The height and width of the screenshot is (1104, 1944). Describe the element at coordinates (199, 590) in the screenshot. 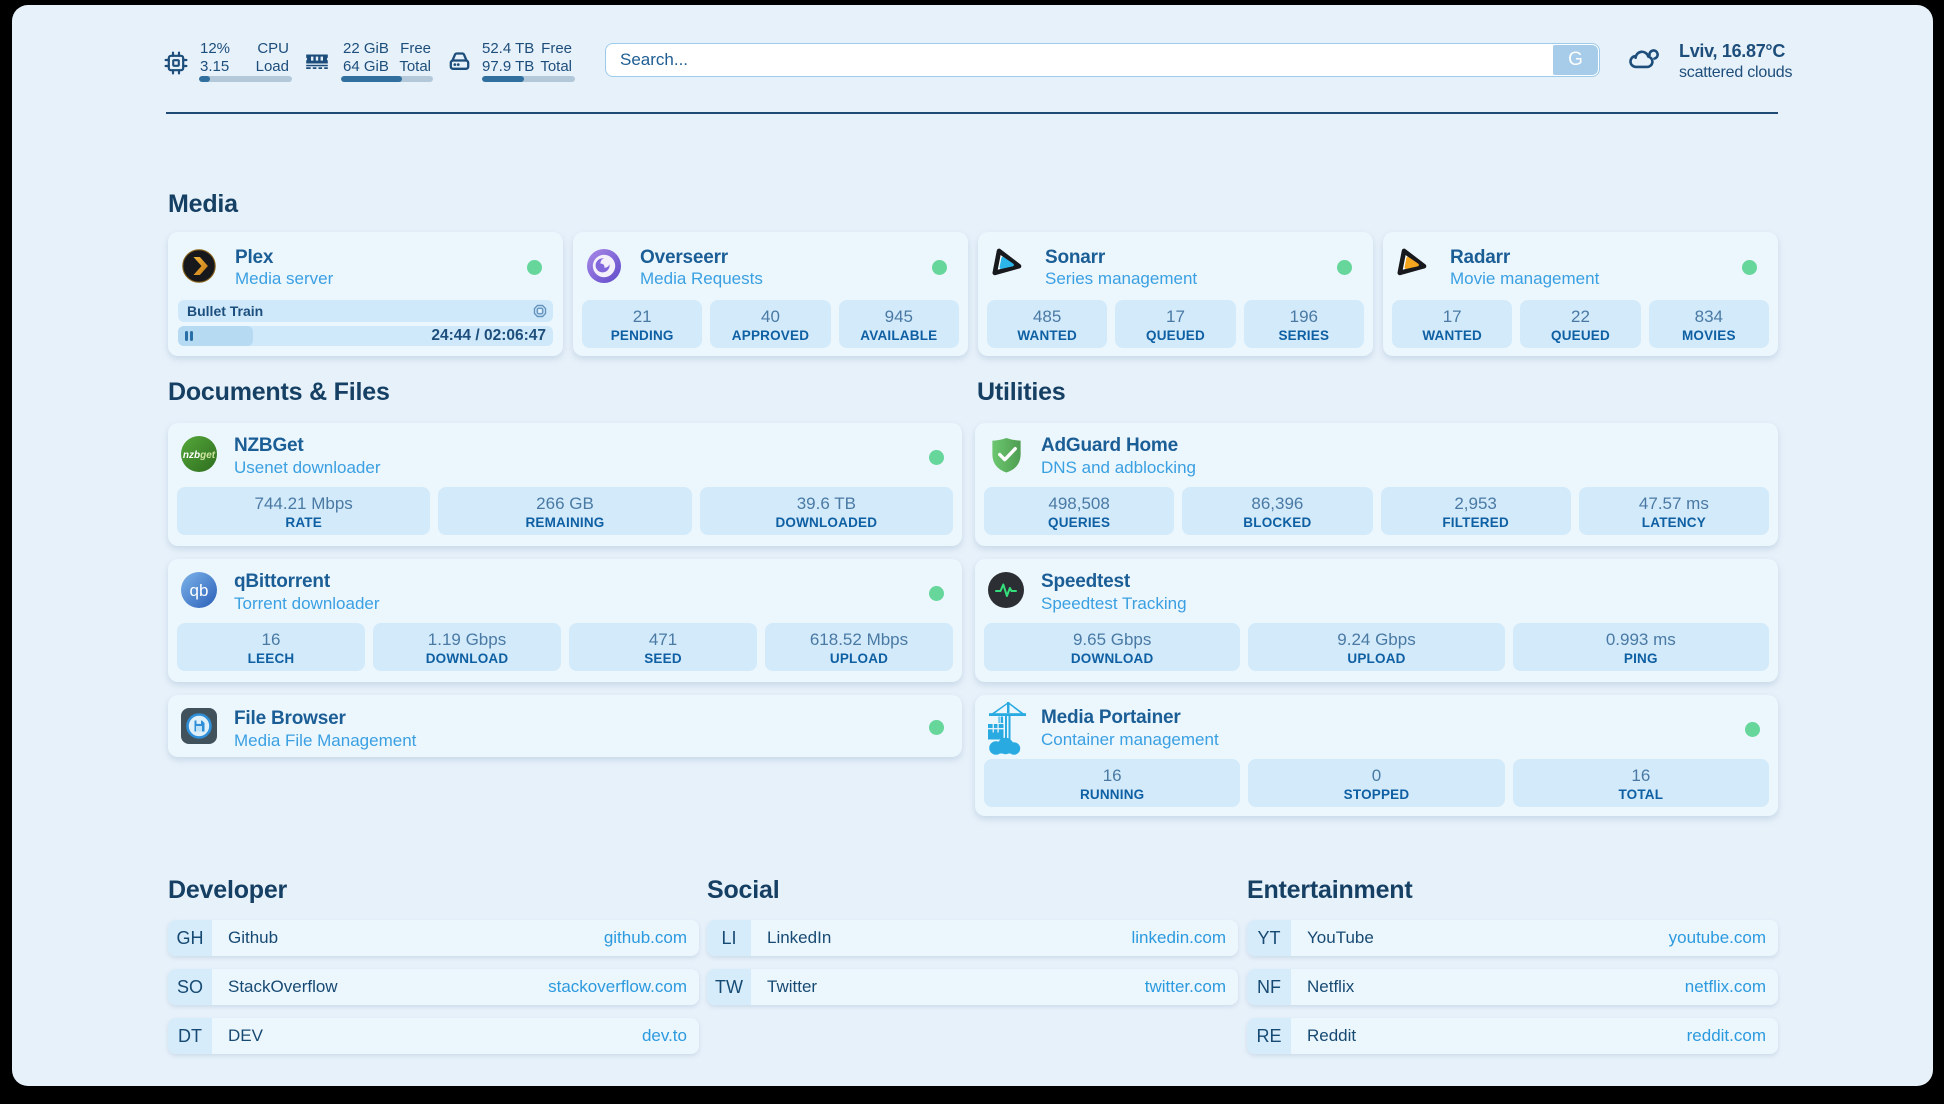

I see `svg-text: qb` at that location.